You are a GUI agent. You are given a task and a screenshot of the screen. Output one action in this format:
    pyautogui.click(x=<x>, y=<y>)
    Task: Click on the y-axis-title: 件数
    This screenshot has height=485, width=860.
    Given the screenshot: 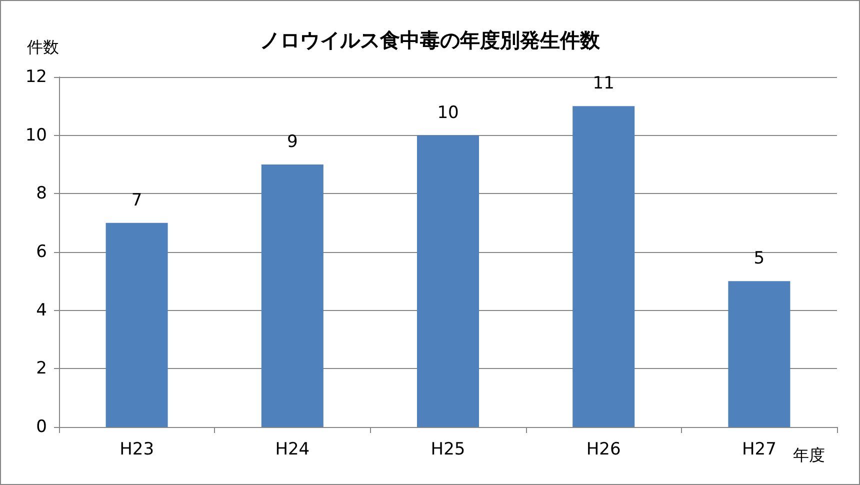 What is the action you would take?
    pyautogui.click(x=43, y=47)
    